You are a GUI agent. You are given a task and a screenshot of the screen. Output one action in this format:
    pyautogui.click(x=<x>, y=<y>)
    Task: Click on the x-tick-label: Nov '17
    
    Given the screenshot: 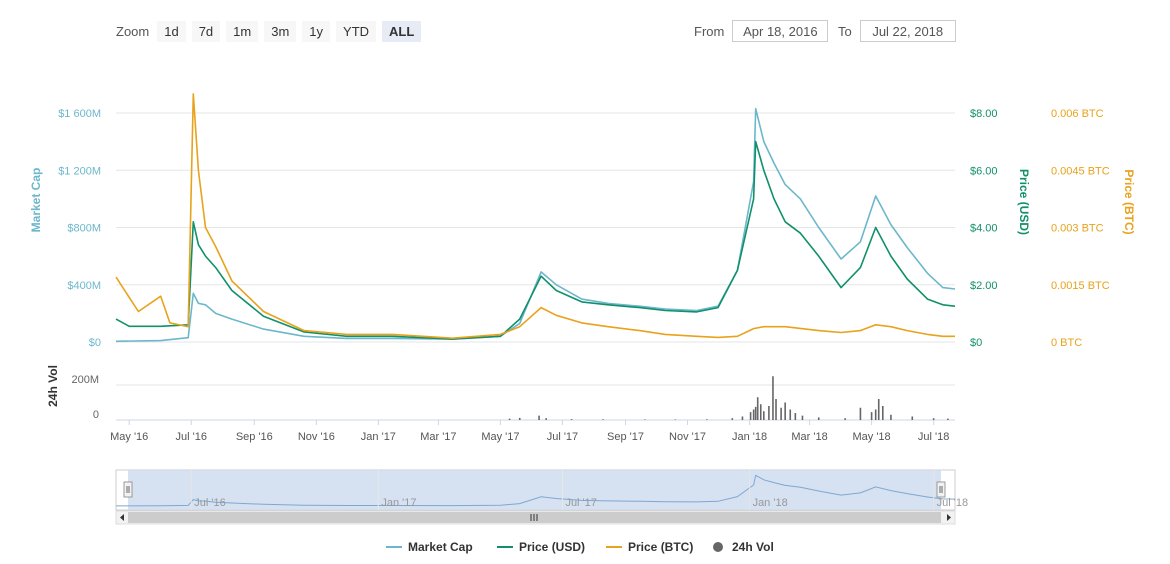 What is the action you would take?
    pyautogui.click(x=687, y=437)
    